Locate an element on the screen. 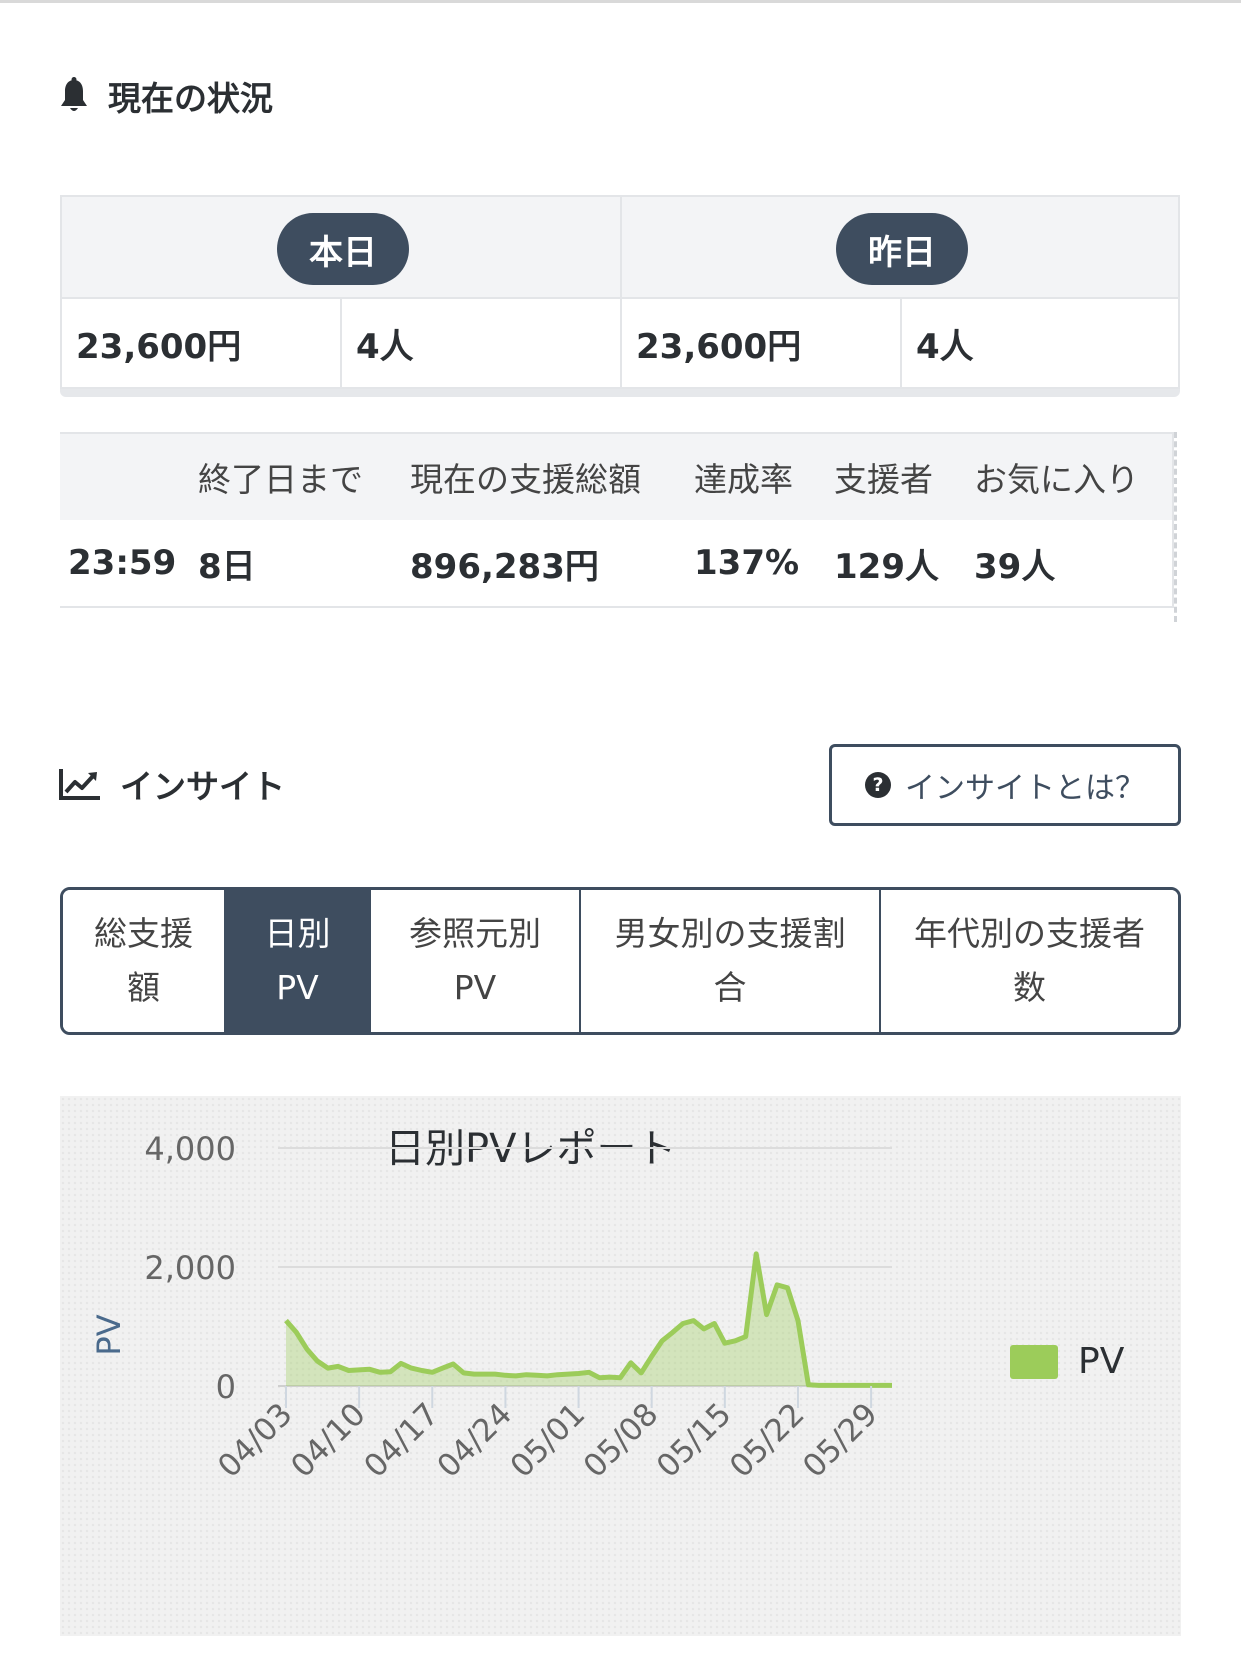  today-people: 4人 is located at coordinates (481, 343).